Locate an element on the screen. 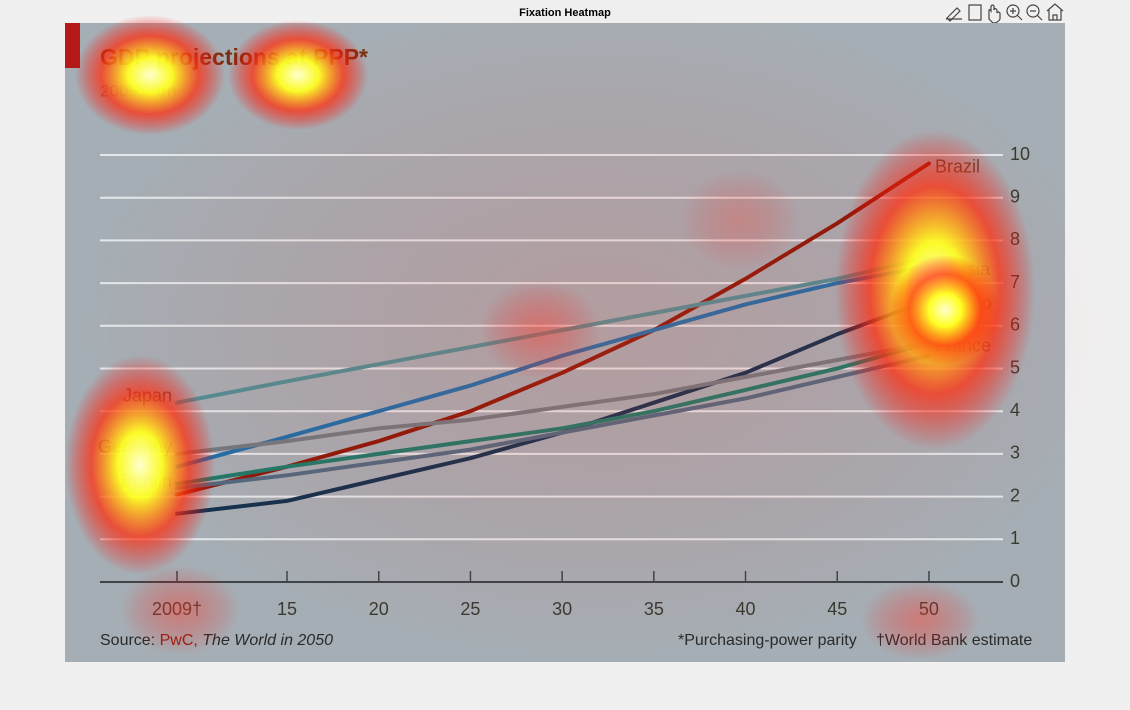 The width and height of the screenshot is (1130, 710). brand-tag is located at coordinates (72, 45).